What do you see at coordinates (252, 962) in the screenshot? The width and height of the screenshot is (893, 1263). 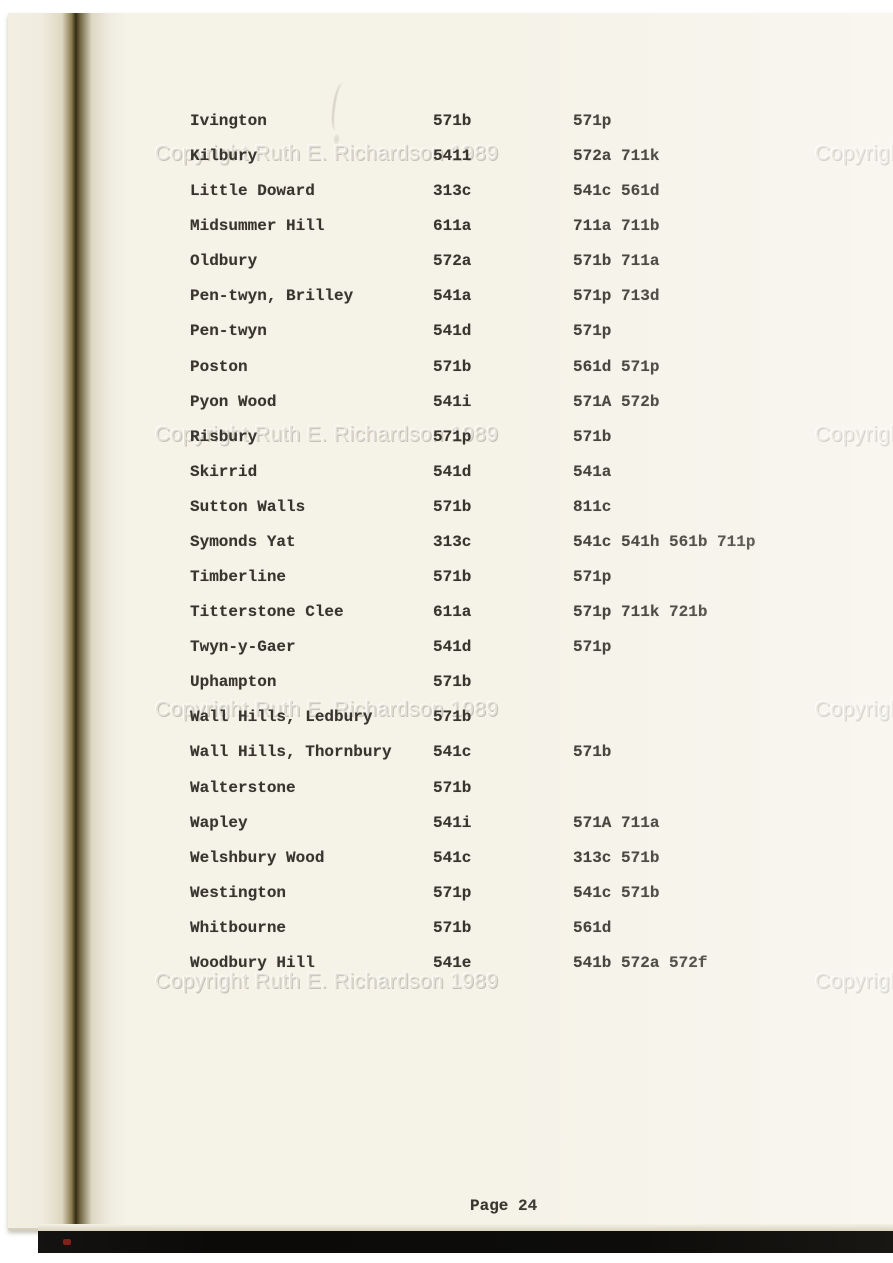 I see `site-name: Woodbury Hill` at bounding box center [252, 962].